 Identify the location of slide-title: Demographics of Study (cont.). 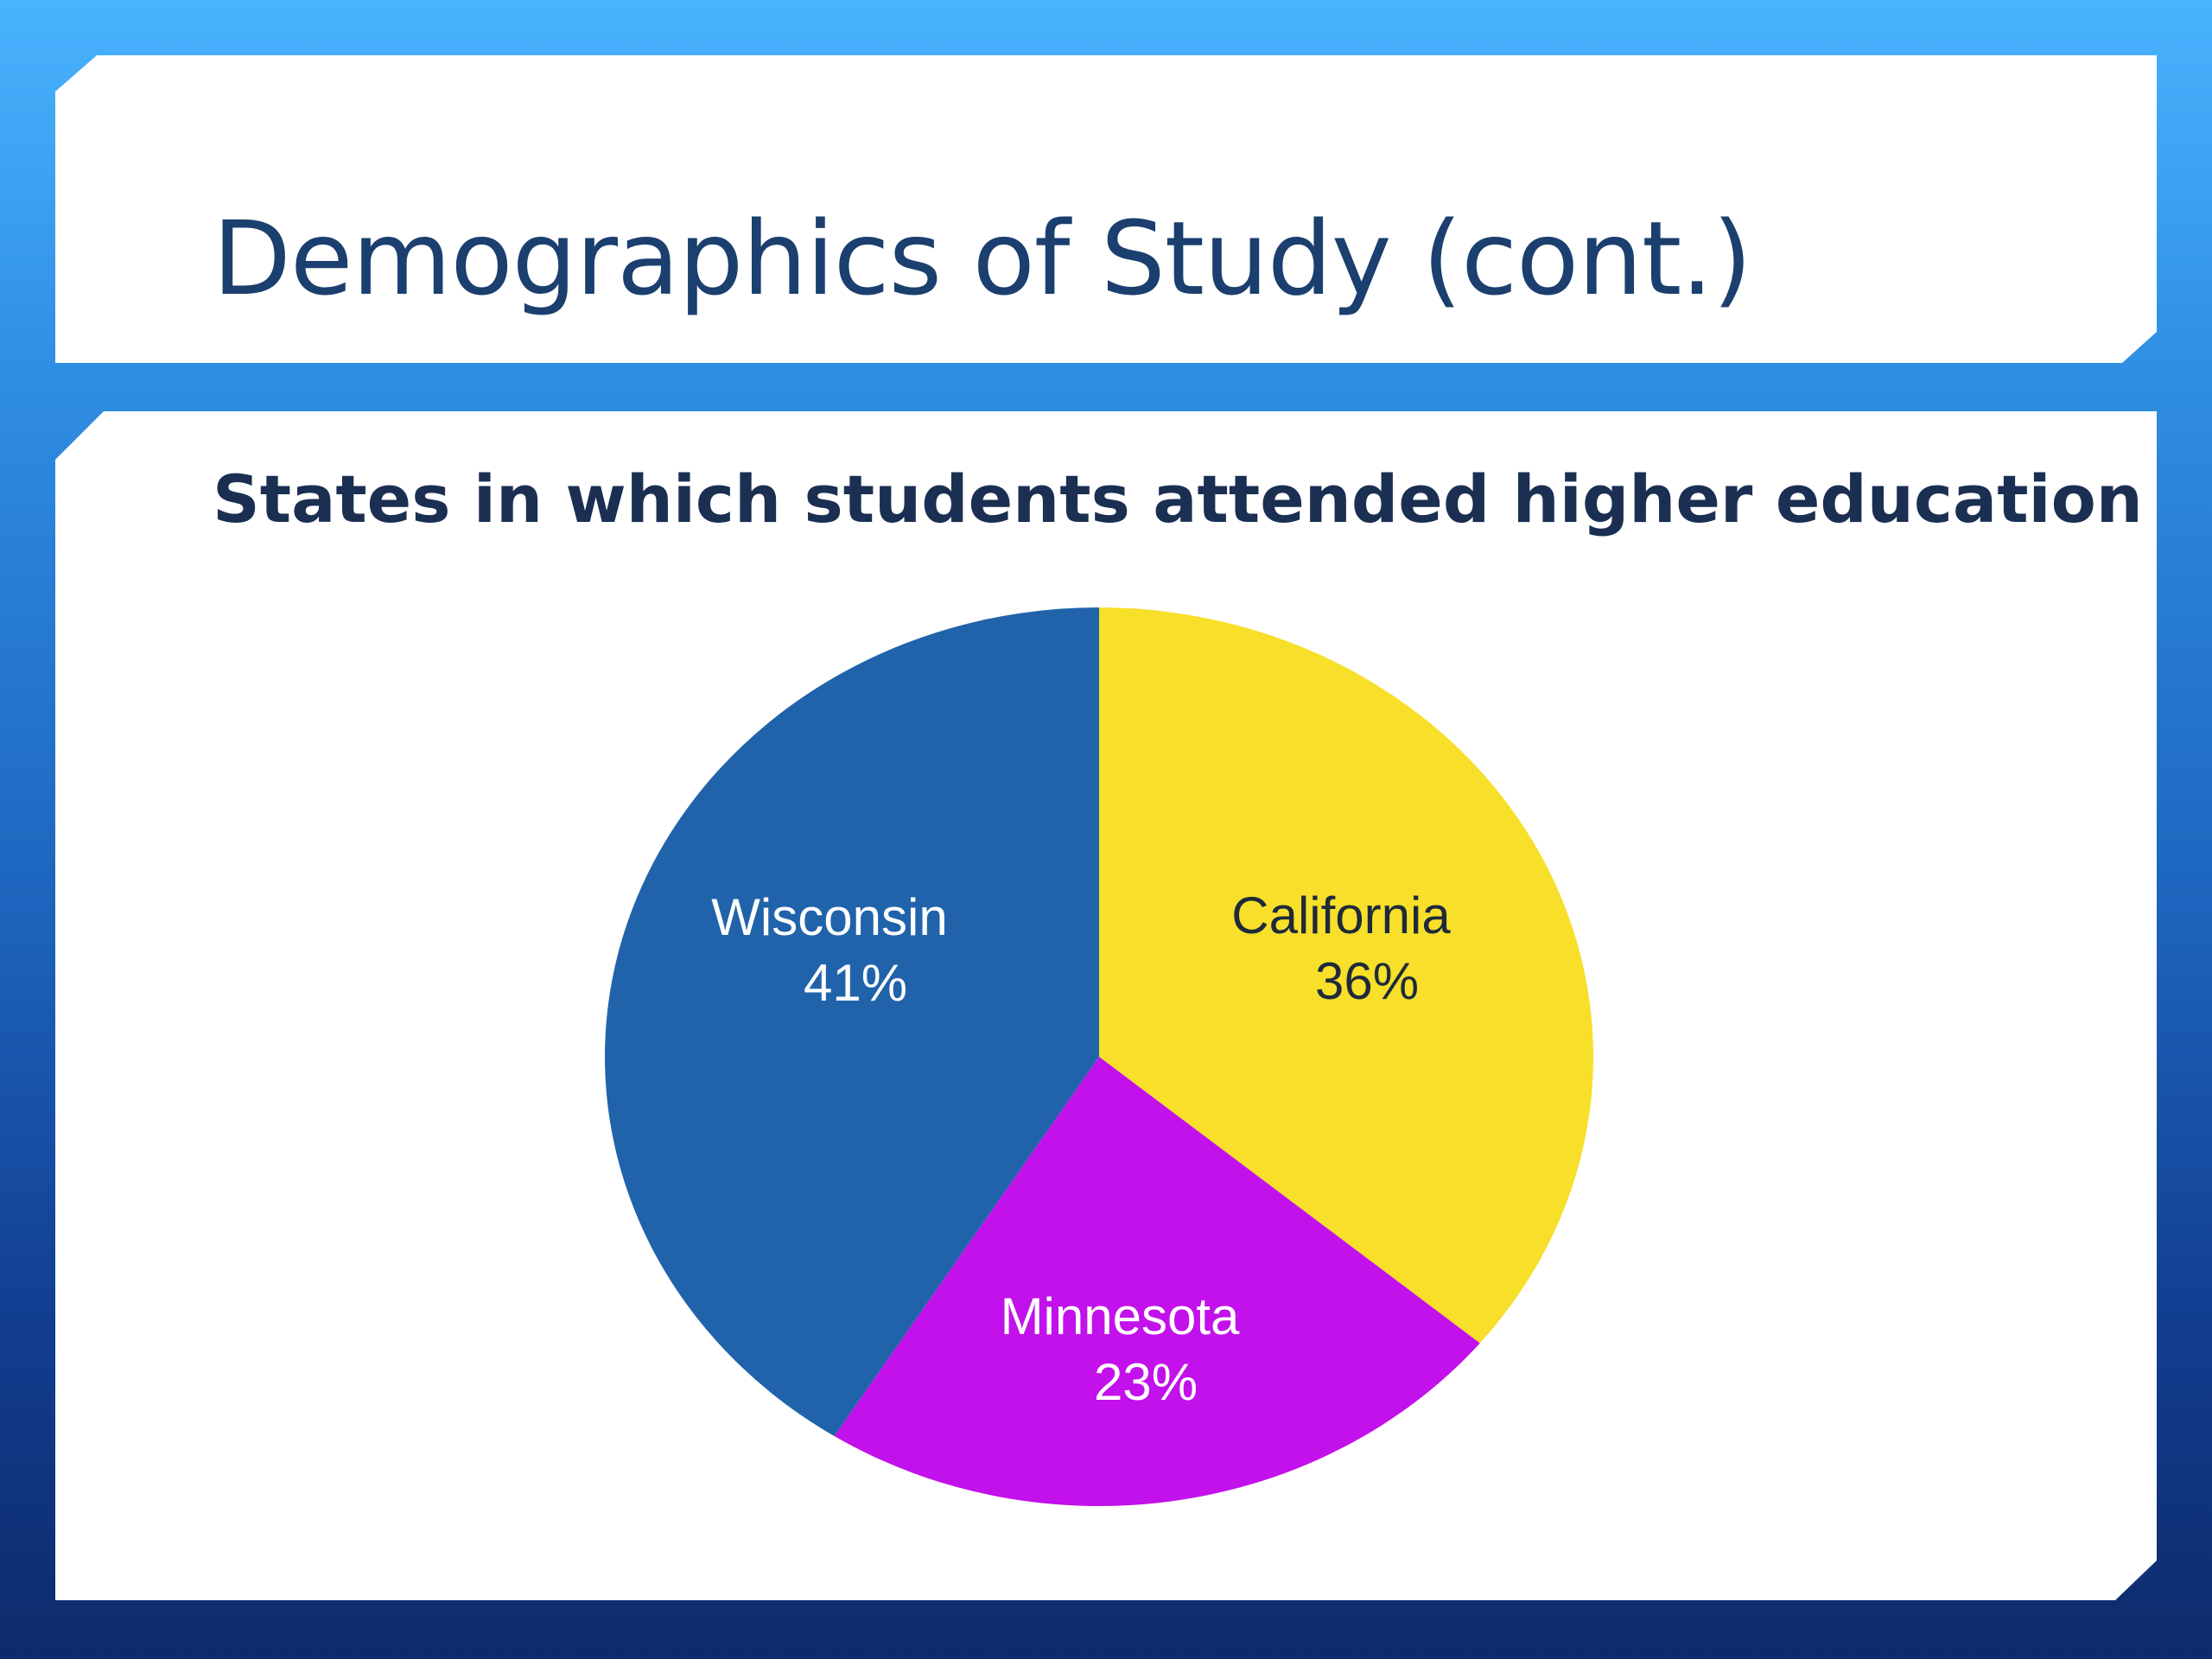
(982, 258).